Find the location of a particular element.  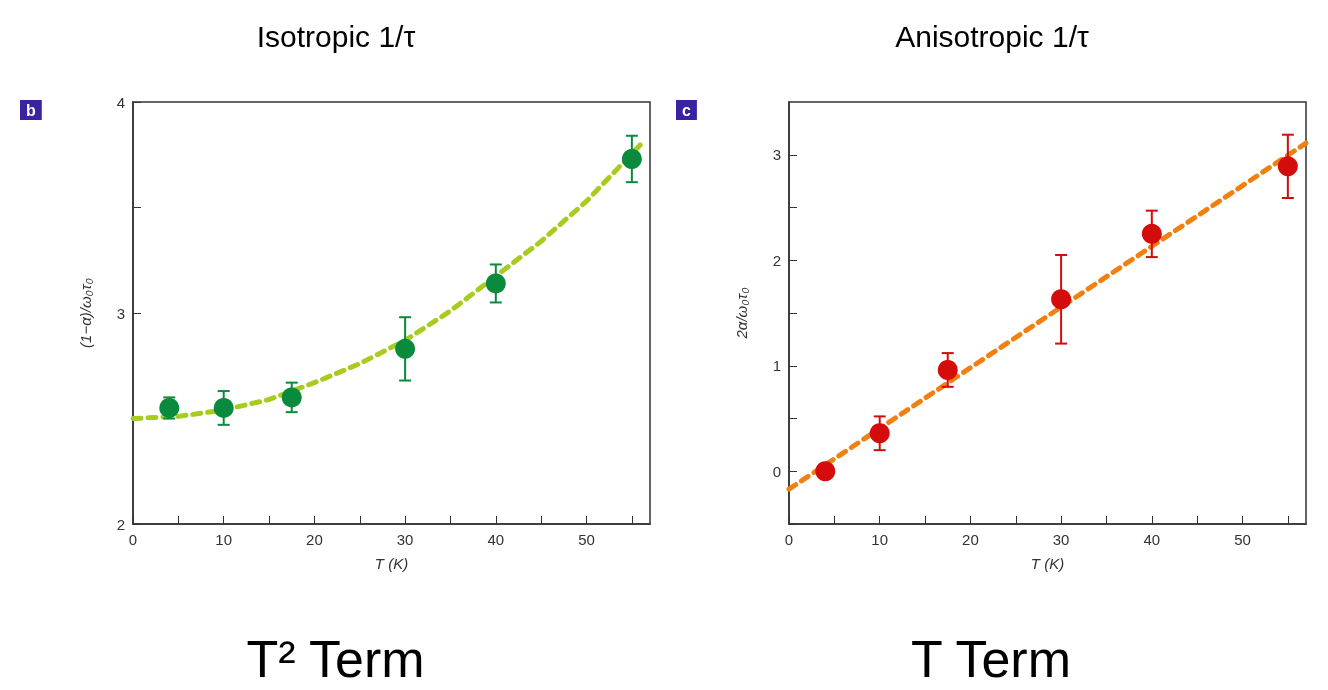

y-axis-title: (1−α)/ω₀τ₀ is located at coordinates (85, 313).